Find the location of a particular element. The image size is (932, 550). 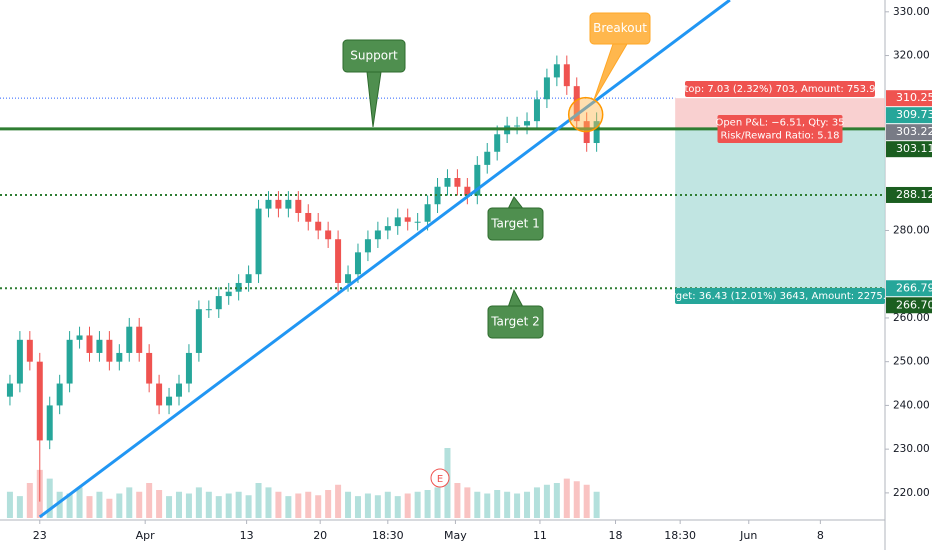

support-callout: Support is located at coordinates (374, 83).